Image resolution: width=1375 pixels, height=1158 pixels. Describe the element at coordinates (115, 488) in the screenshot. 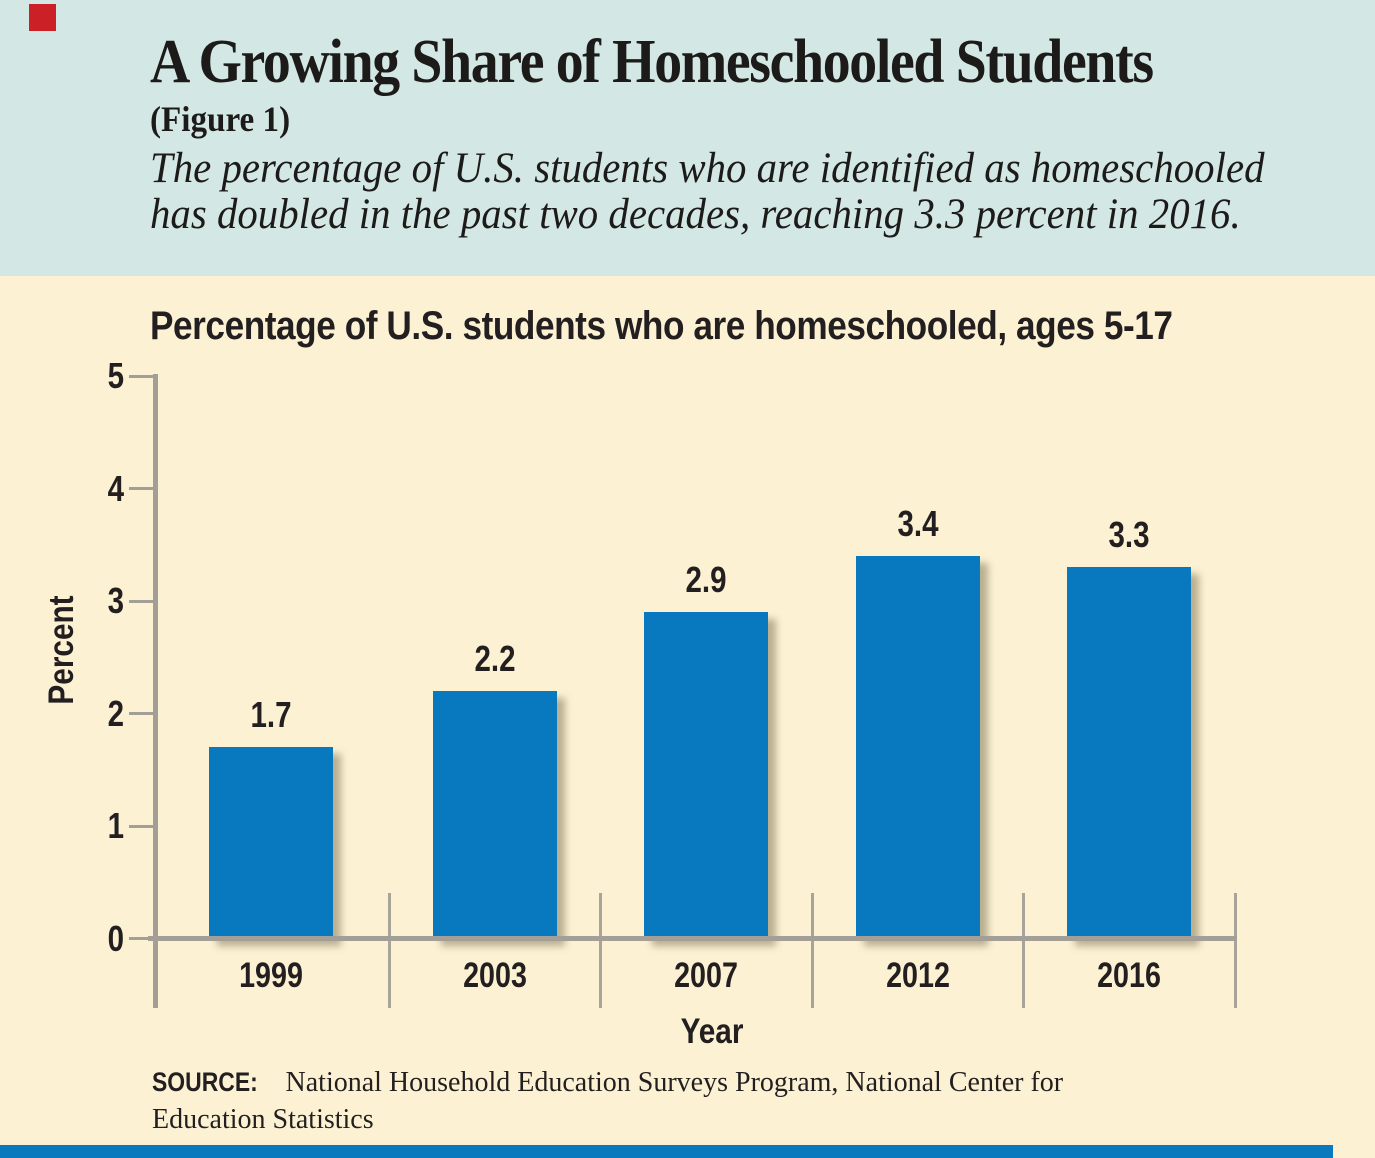

I see `y-tick-label-4: 4` at that location.